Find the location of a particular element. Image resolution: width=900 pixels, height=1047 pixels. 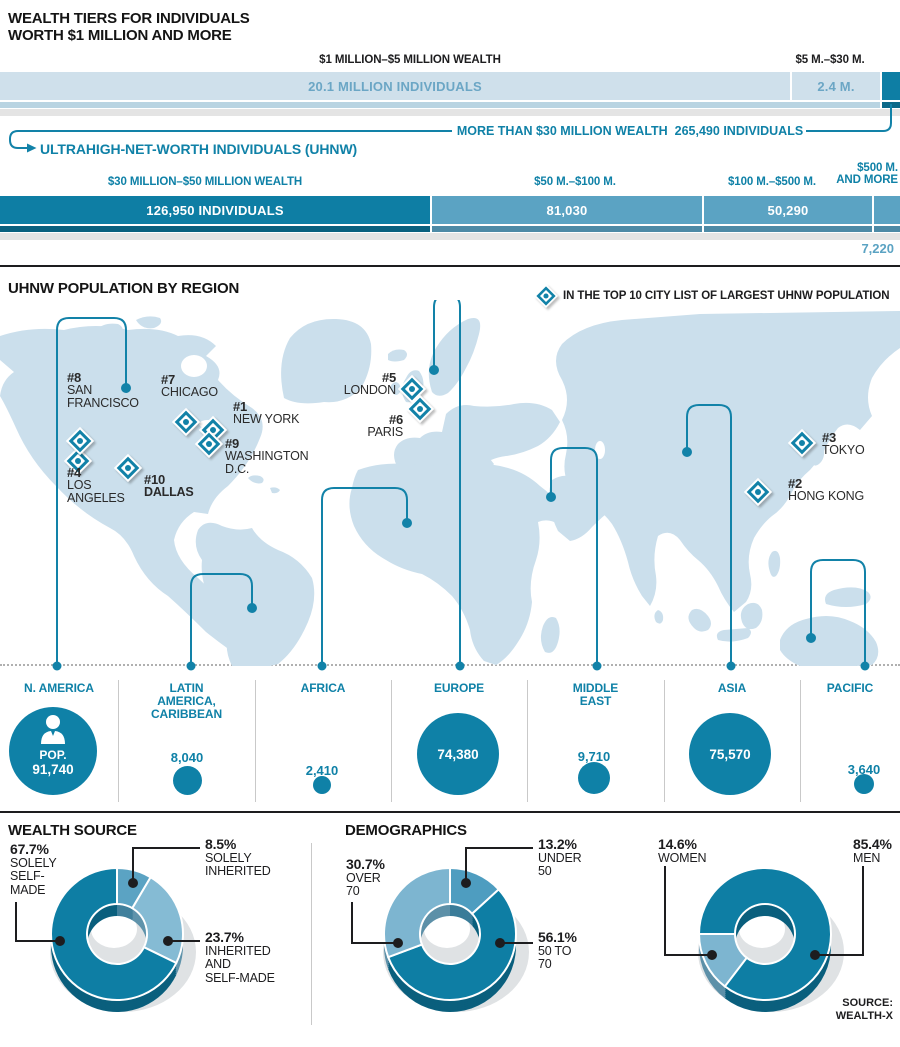

arrow-right-icon is located at coordinates (32, 148).